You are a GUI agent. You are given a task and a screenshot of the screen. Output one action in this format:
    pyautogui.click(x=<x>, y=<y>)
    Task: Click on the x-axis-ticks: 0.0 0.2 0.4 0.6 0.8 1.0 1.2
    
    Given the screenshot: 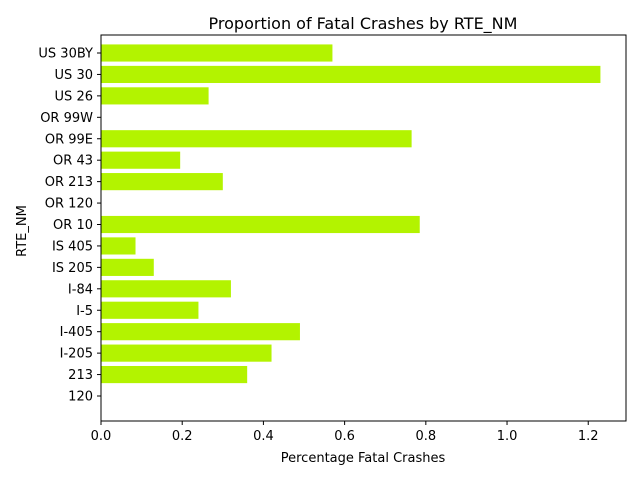 What is the action you would take?
    pyautogui.click(x=345, y=432)
    